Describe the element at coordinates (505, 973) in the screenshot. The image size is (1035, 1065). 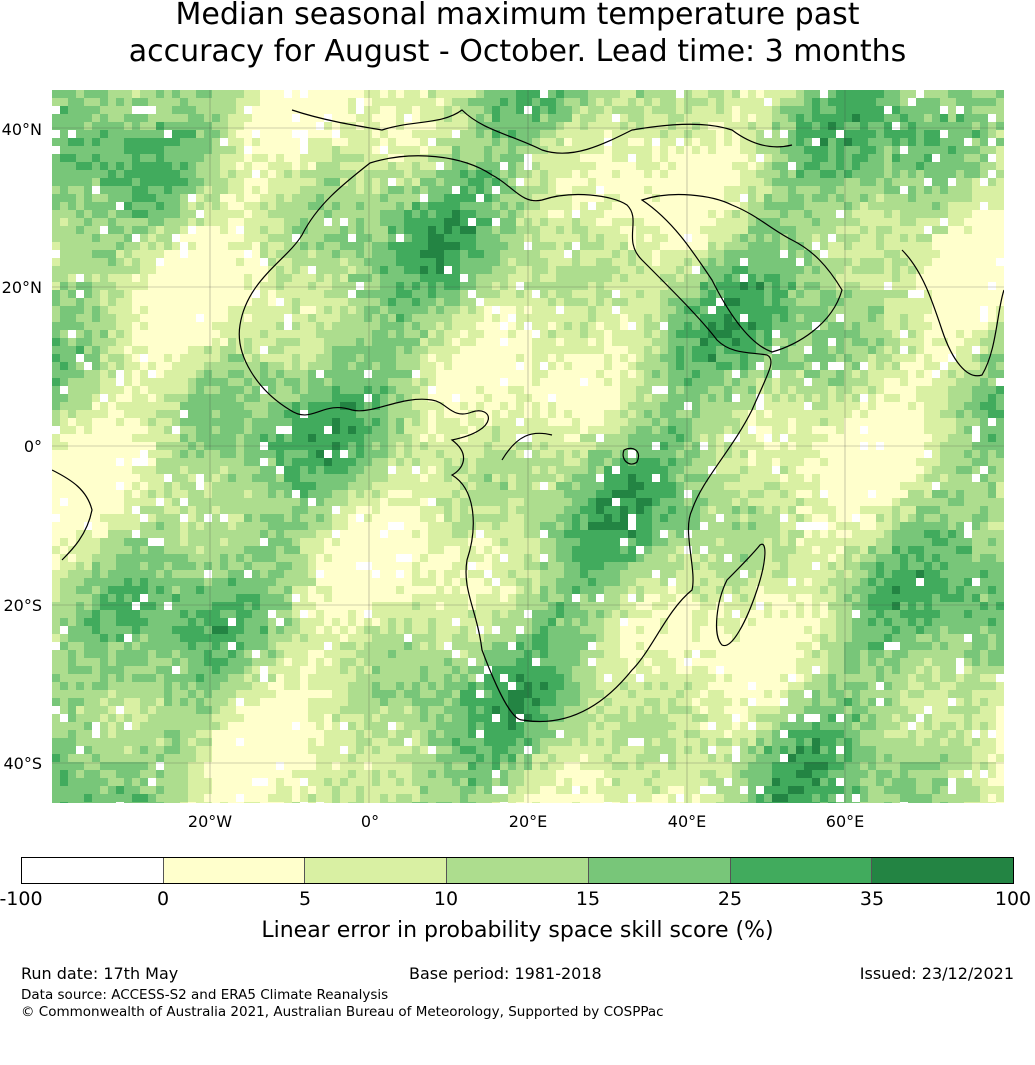
I see `base-period: Base period: 1981-2018` at that location.